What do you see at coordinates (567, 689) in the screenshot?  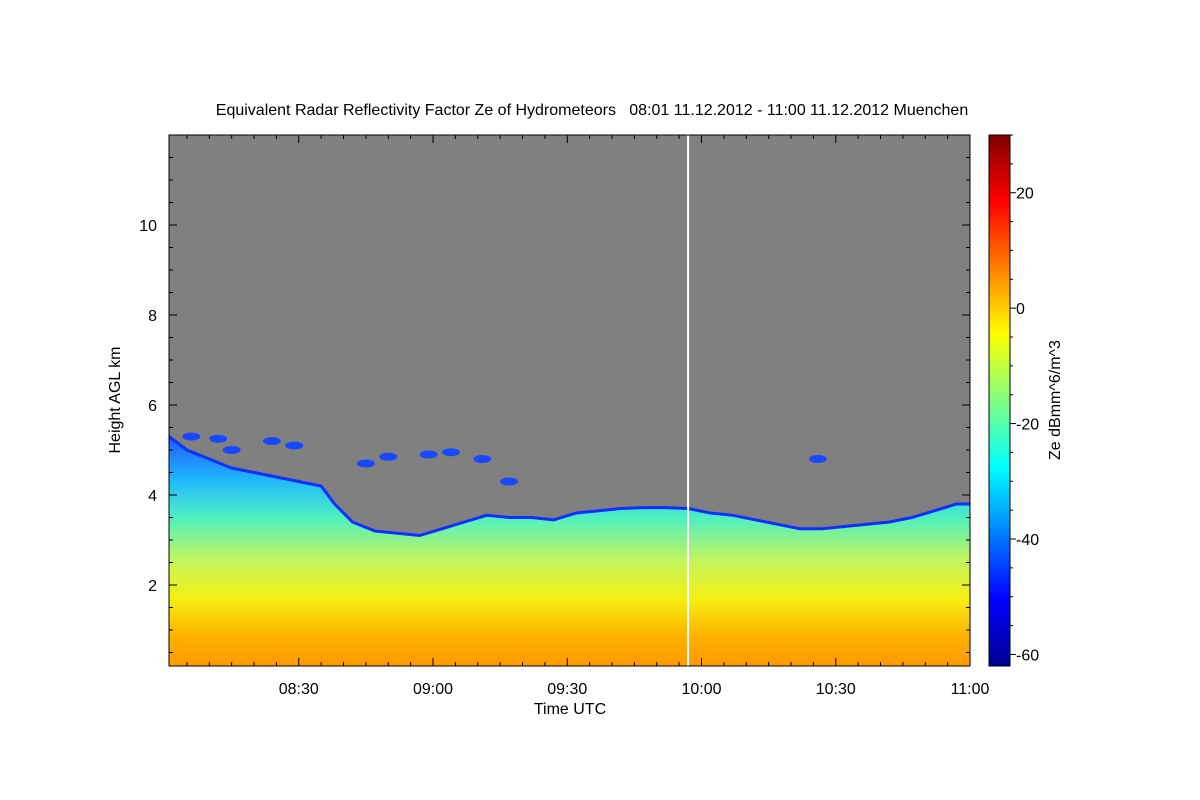 I see `x-tick-label: 09:30` at bounding box center [567, 689].